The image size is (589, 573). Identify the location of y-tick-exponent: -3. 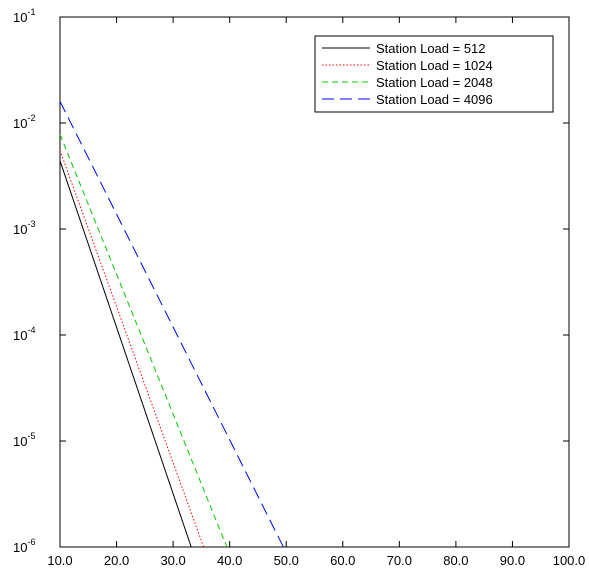
(31, 224).